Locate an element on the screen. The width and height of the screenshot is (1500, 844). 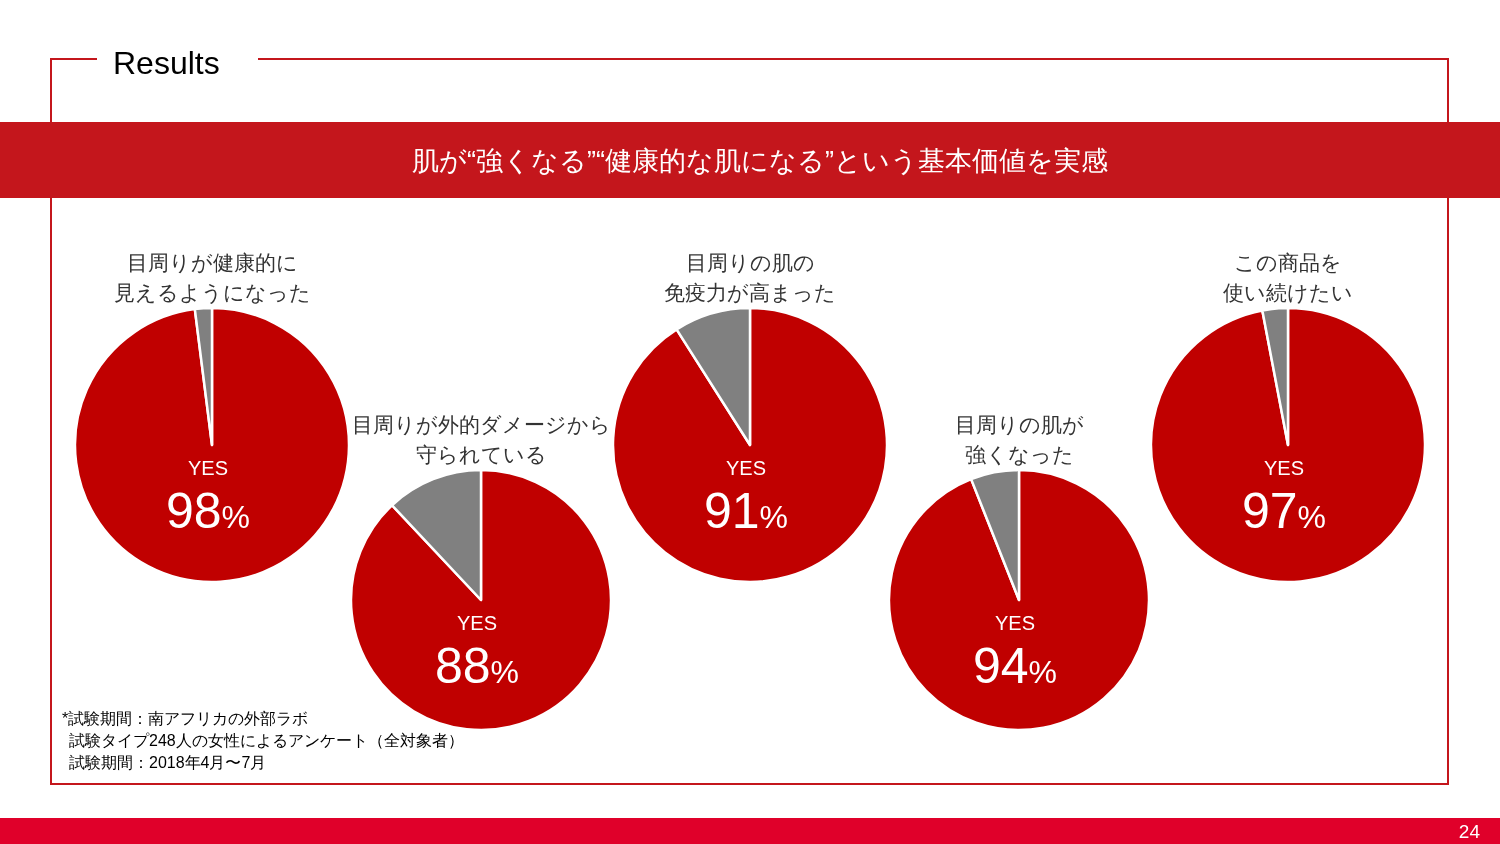
text: 試験期間：2018年4月〜7月 is located at coordinates (168, 762).